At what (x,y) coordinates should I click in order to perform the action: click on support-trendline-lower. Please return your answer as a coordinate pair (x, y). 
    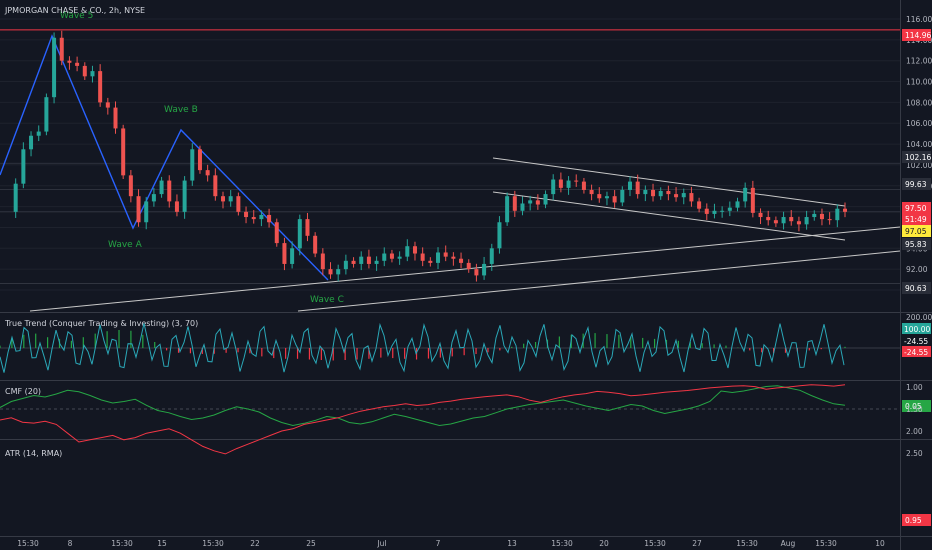
    Looking at the image, I should click on (599, 281).